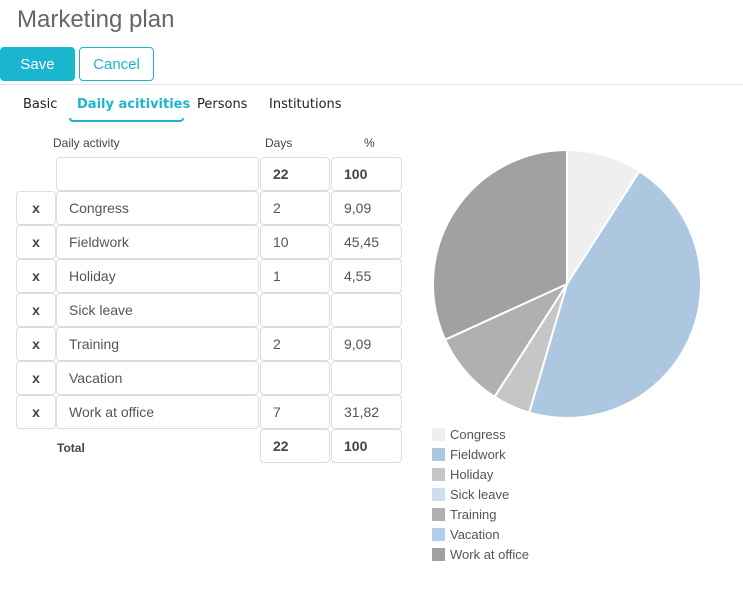 This screenshot has width=743, height=589. I want to click on activity-input: Training, so click(157, 344).